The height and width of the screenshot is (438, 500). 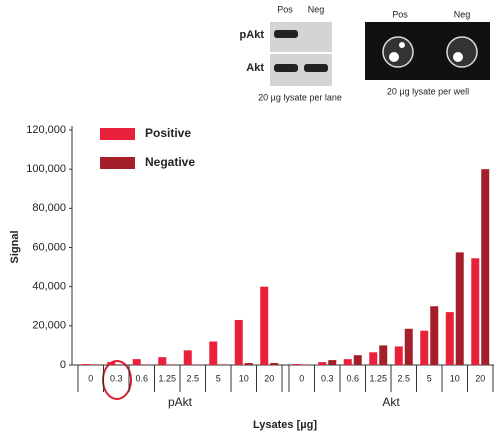 What do you see at coordinates (46, 169) in the screenshot?
I see `y-tick-label: 100,000` at bounding box center [46, 169].